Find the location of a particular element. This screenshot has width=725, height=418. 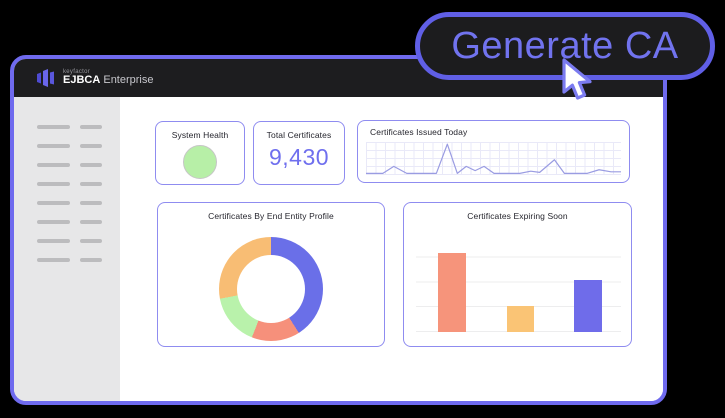

brand-supertitle: keyfactor is located at coordinates (77, 72).